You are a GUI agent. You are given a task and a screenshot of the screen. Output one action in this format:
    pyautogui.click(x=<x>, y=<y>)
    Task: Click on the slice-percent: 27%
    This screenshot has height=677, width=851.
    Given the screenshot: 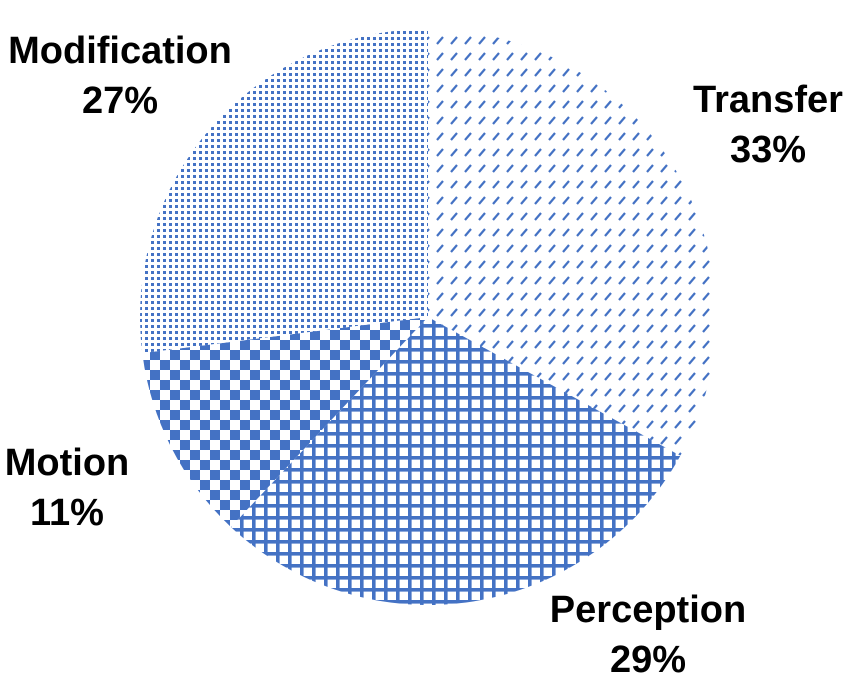 What is the action you would take?
    pyautogui.click(x=120, y=101)
    